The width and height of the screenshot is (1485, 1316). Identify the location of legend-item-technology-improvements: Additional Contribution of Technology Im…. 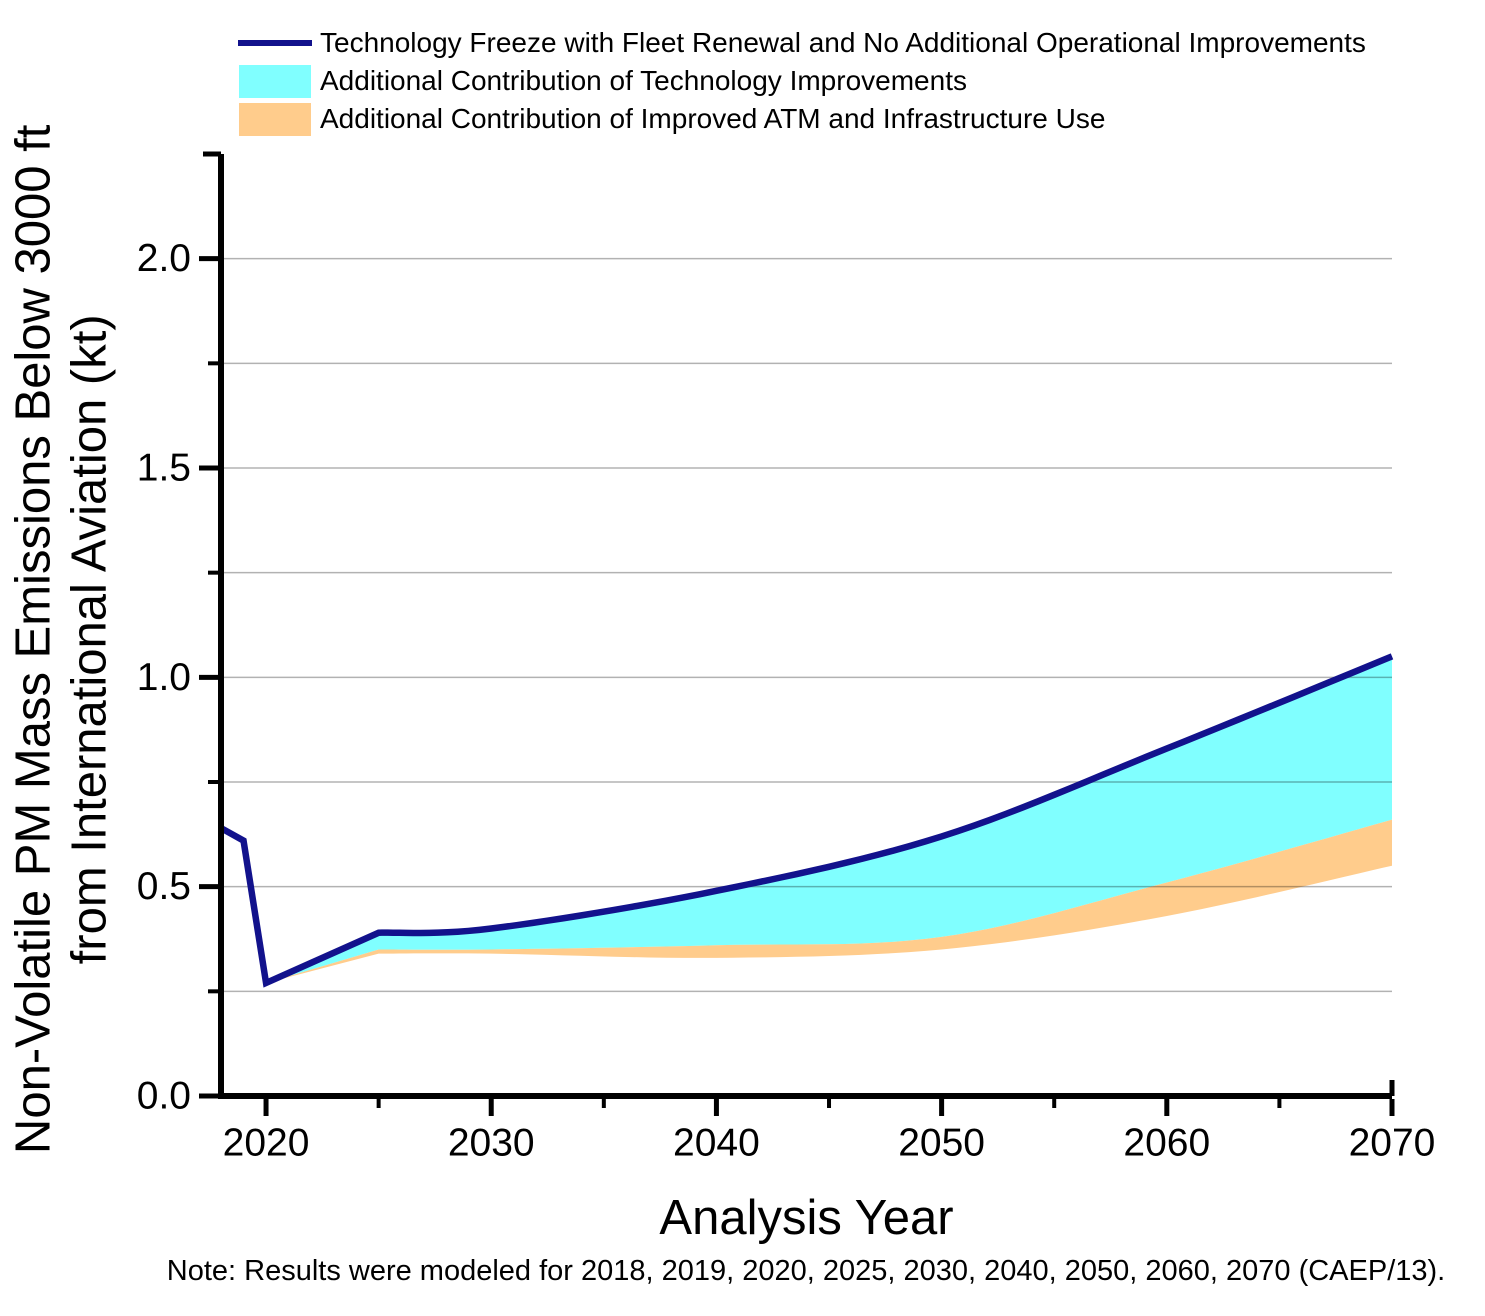
(802, 81).